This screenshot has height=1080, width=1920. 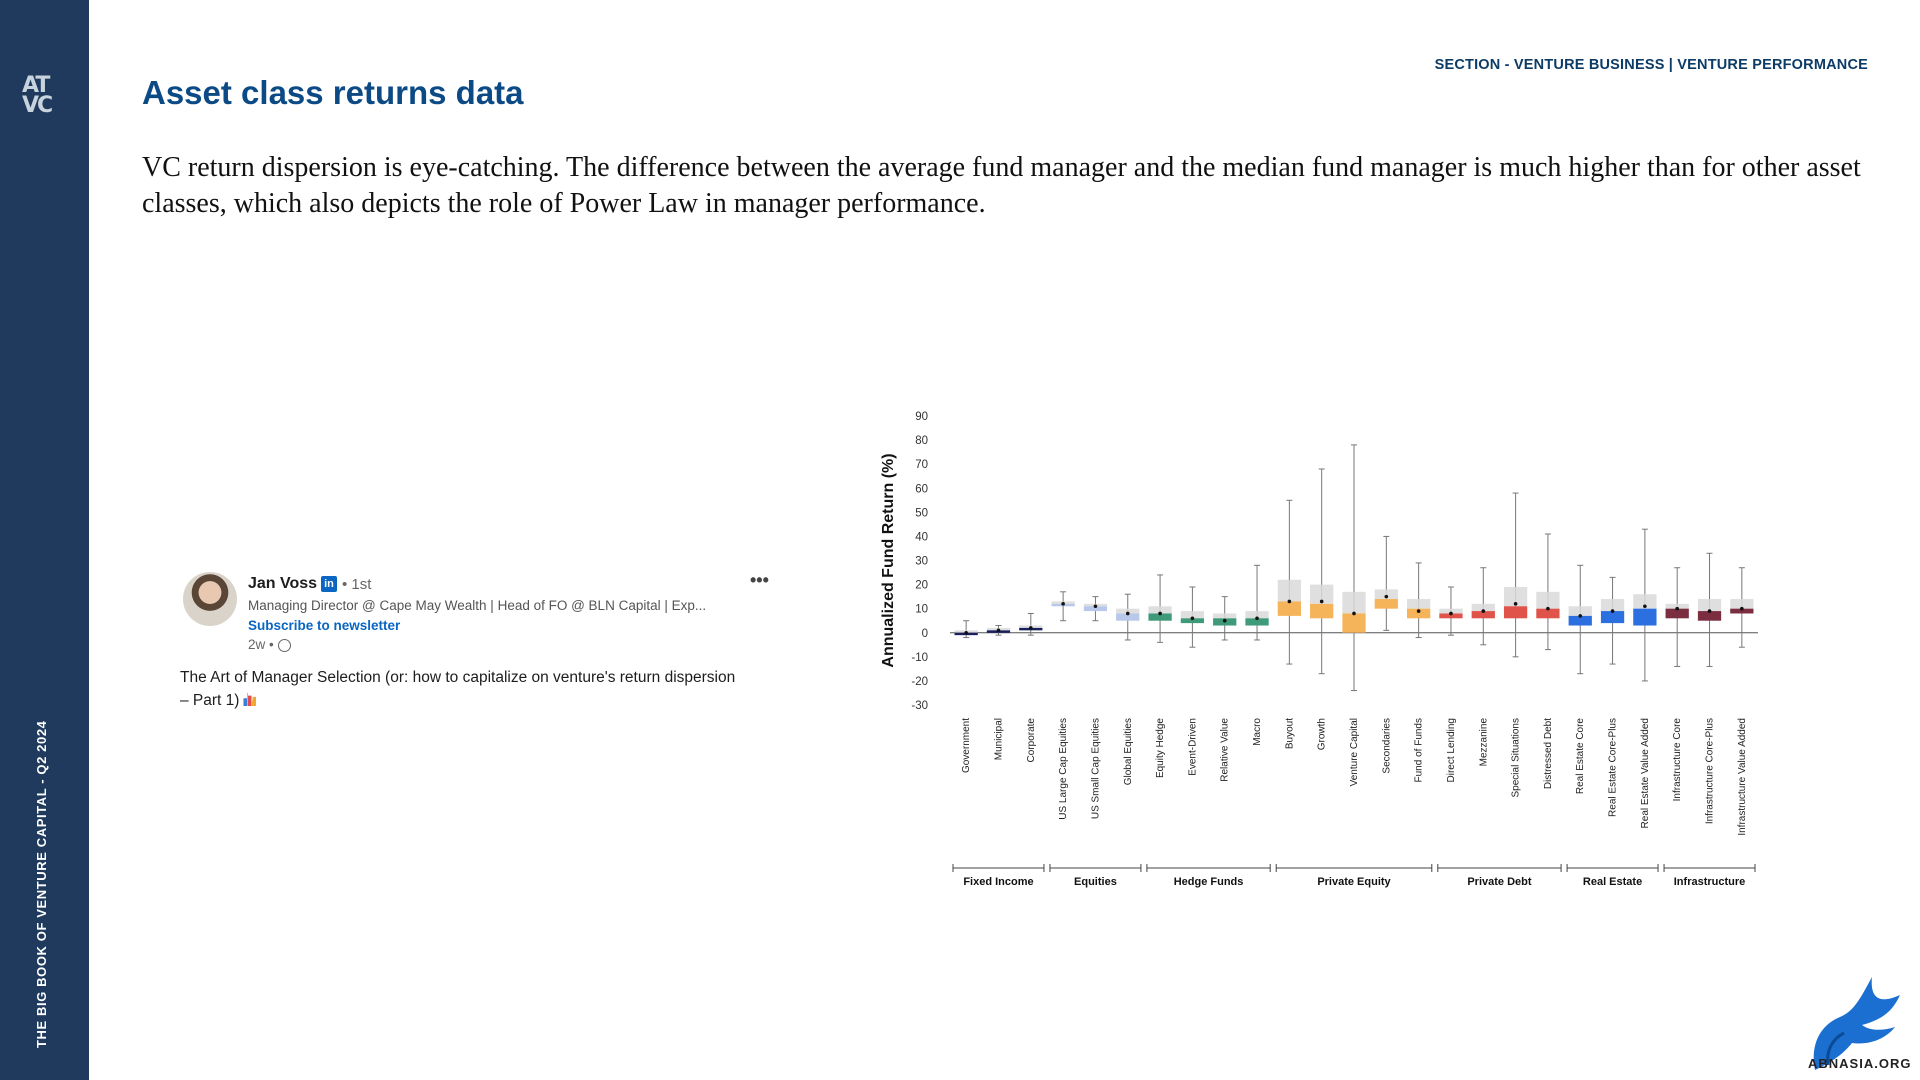 What do you see at coordinates (1710, 771) in the screenshot?
I see `x-tick-label: Infrastructure Core-Plus` at bounding box center [1710, 771].